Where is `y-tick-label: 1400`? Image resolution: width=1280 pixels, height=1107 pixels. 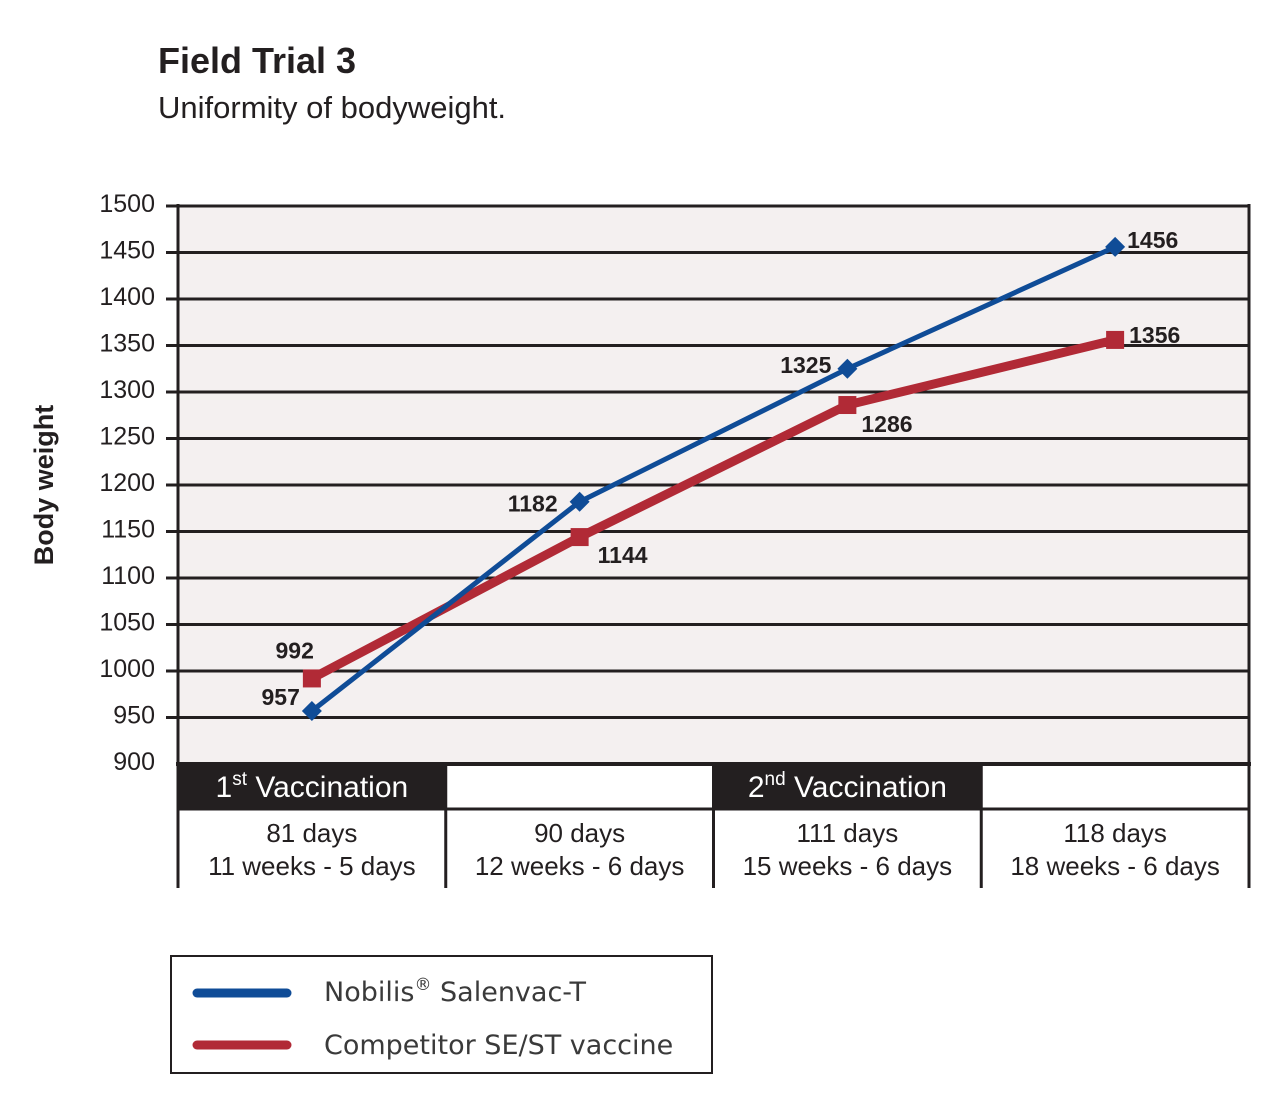
y-tick-label: 1400 is located at coordinates (127, 297).